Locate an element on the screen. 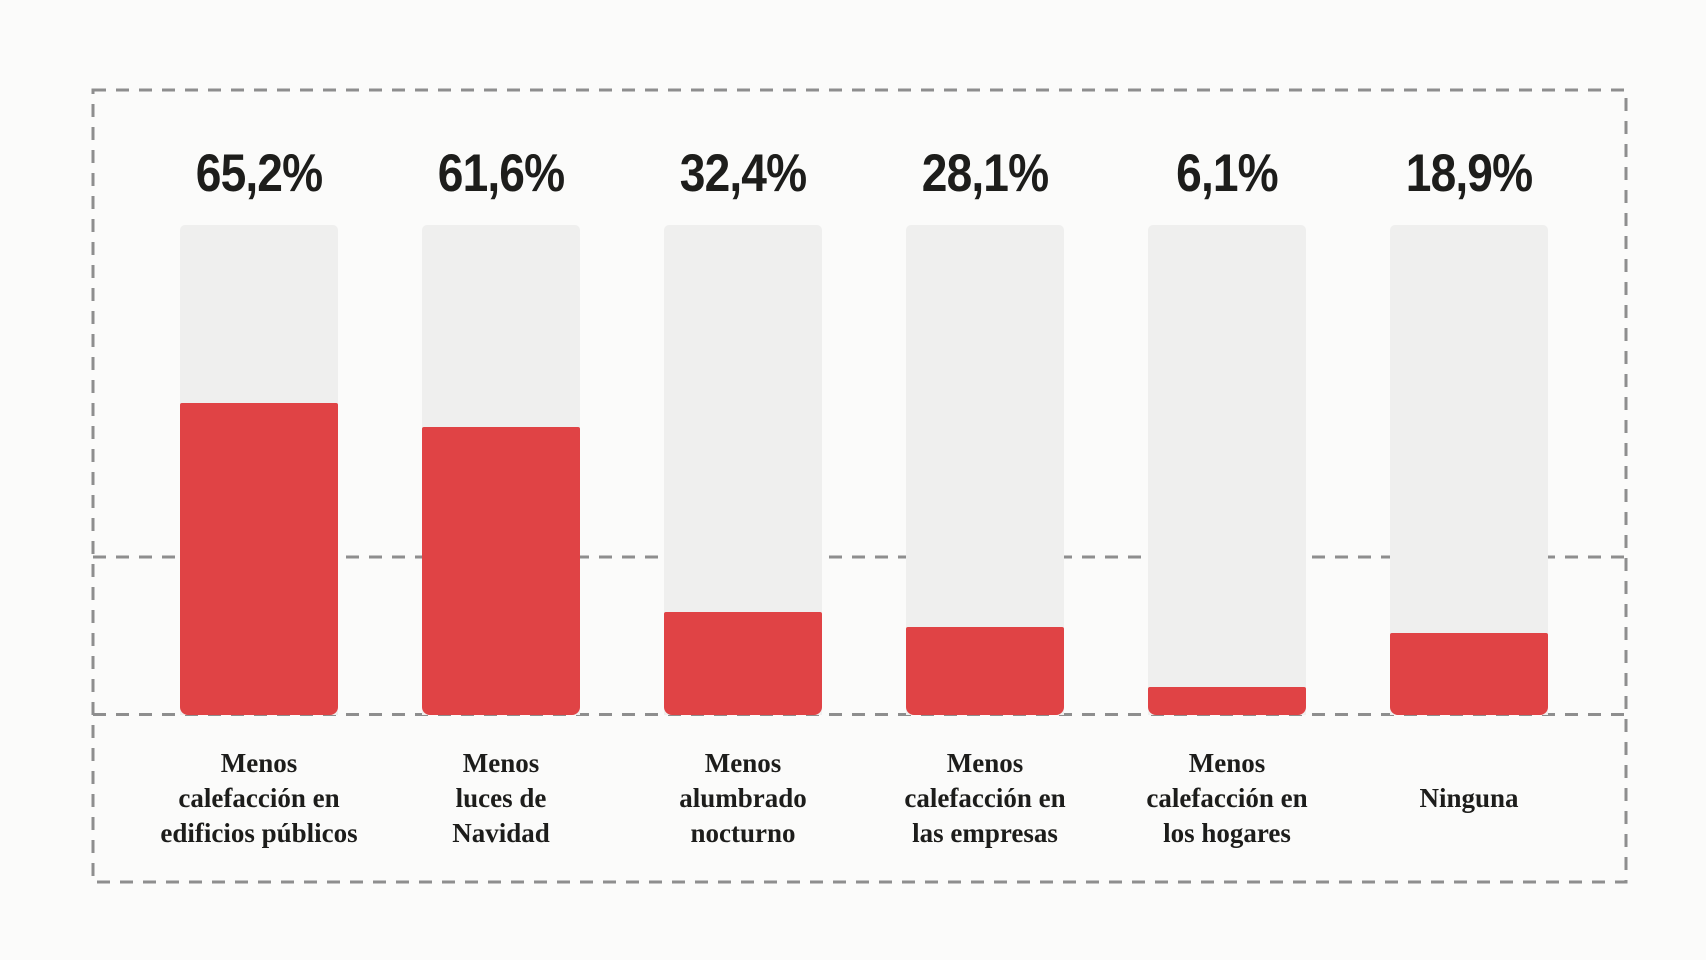 The image size is (1706, 960). bar-category-label: Menos calefacción en las empresas is located at coordinates (985, 797).